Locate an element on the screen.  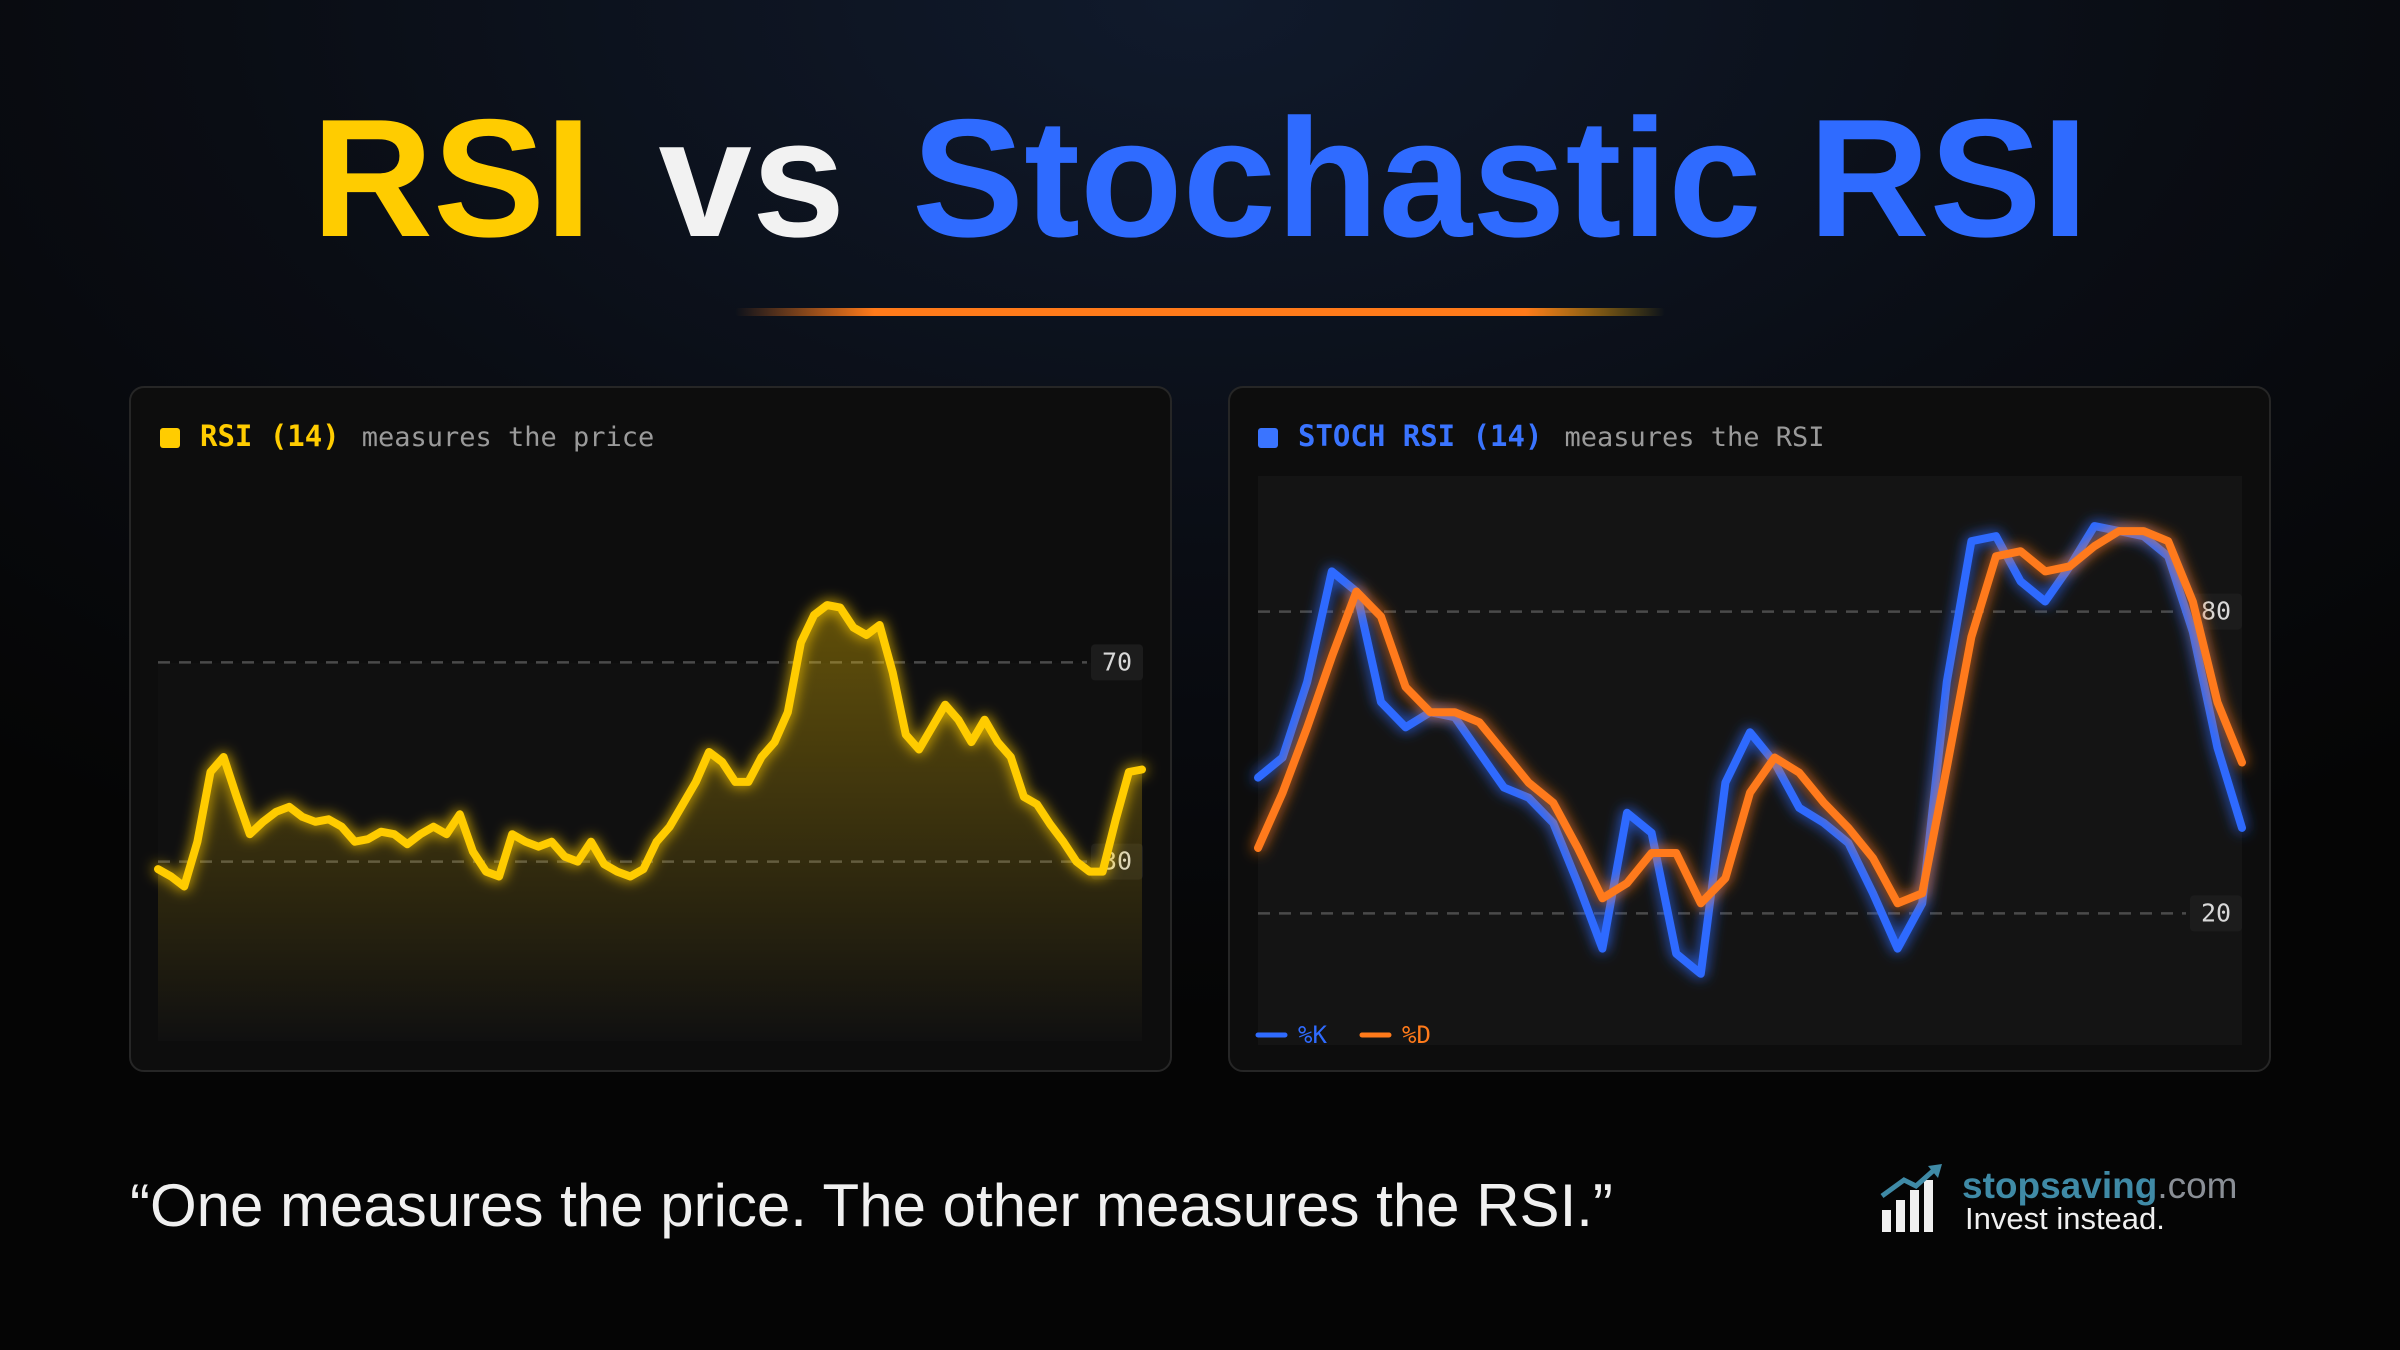
y-tick-label: 70 is located at coordinates (1117, 661).